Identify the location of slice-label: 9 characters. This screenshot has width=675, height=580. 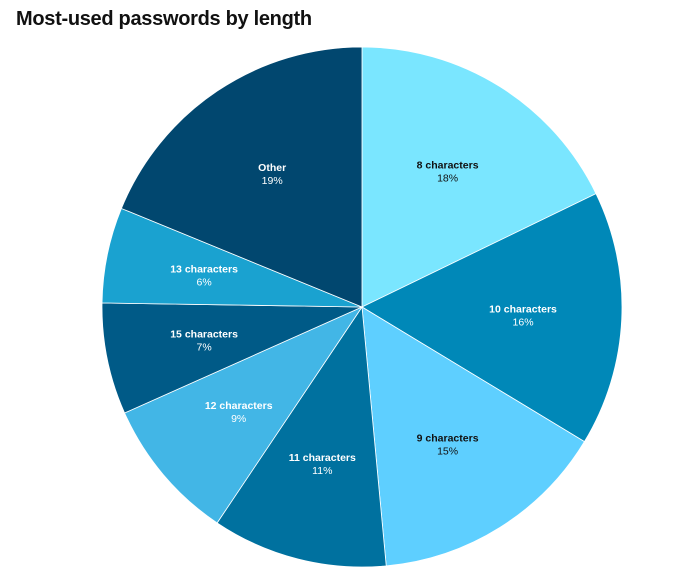
(448, 439).